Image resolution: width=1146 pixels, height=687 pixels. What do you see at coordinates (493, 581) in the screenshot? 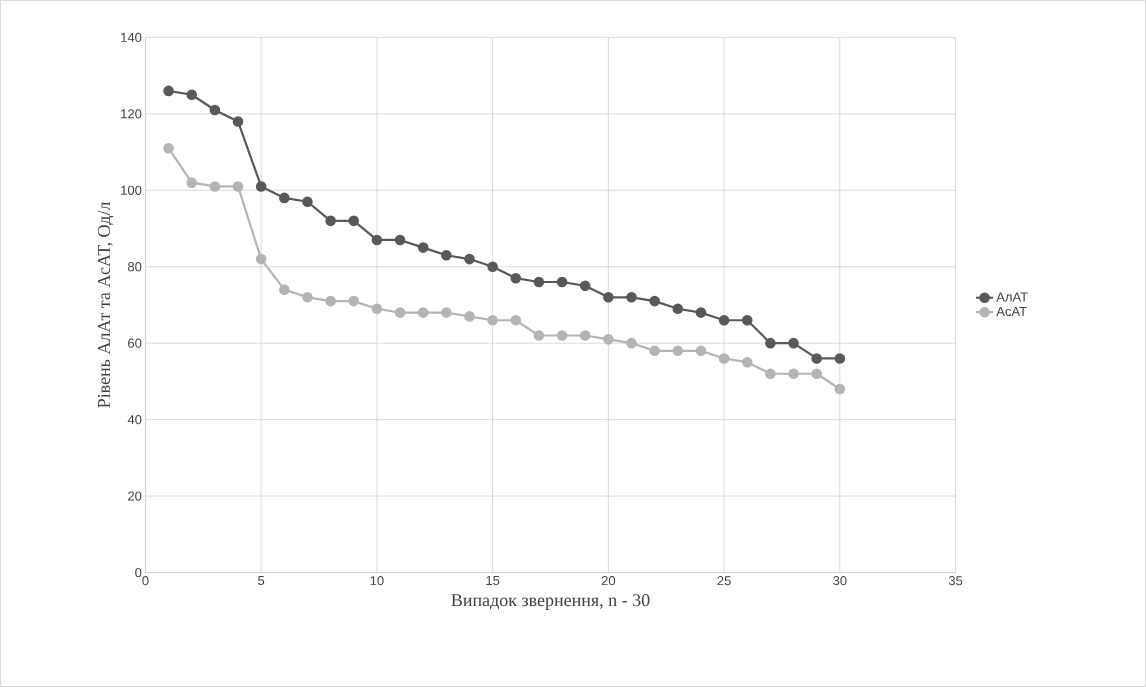
I see `x-tick-label: 15` at bounding box center [493, 581].